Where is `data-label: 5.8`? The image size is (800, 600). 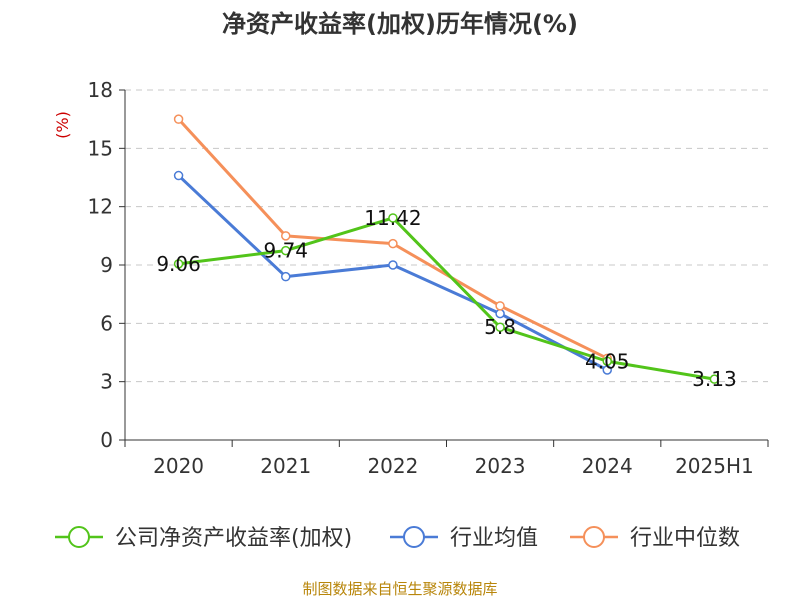 data-label: 5.8 is located at coordinates (500, 327).